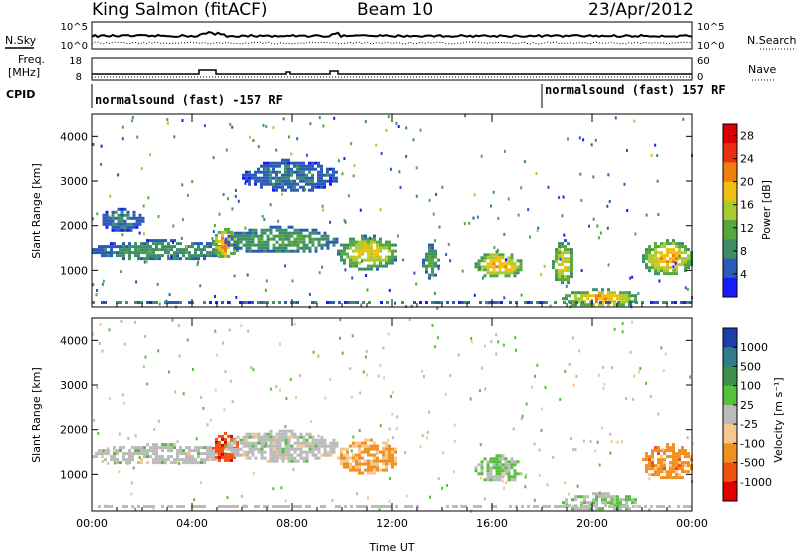  What do you see at coordinates (730, 338) in the screenshot?
I see `colorbar-swatch` at bounding box center [730, 338].